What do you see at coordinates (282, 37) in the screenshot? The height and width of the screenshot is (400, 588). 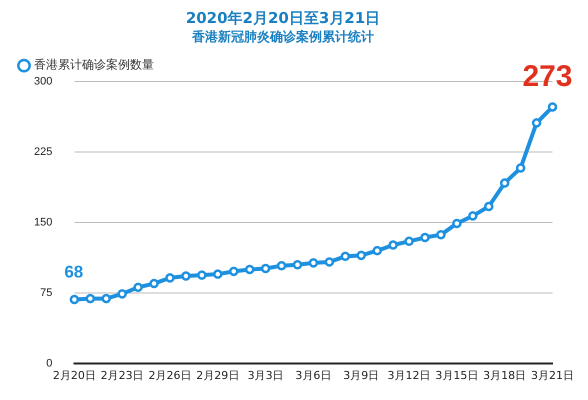 I see `chart-subtitle: 香港新冠肺炎确诊案例累计统计` at bounding box center [282, 37].